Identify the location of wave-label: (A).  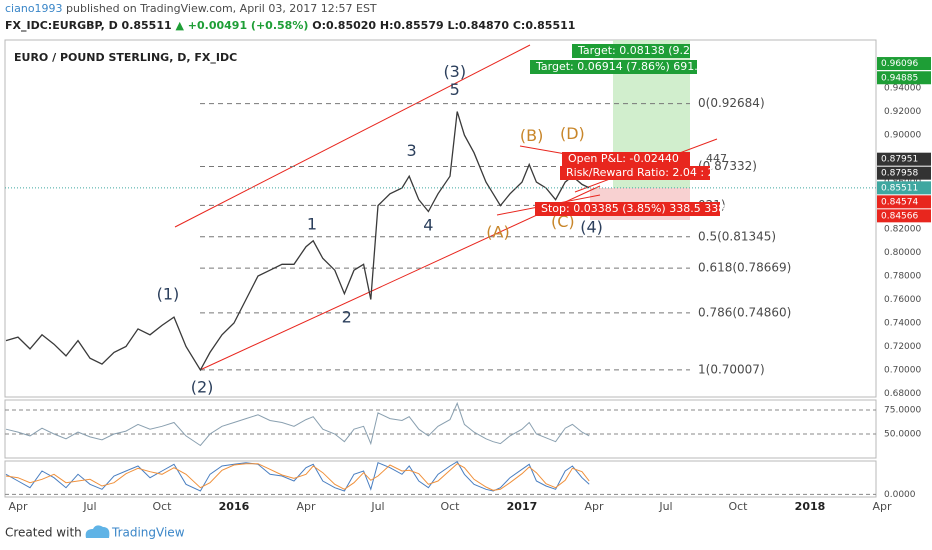
(497, 231).